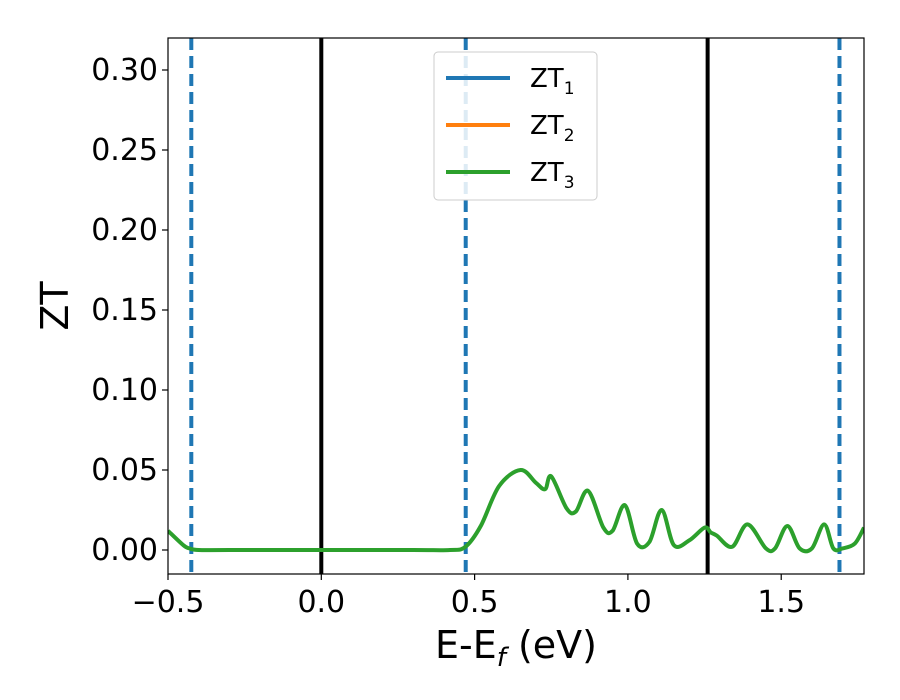 Image resolution: width=900 pixels, height=700 pixels. What do you see at coordinates (552, 175) in the screenshot?
I see `legend-label-3: ZT3` at bounding box center [552, 175].